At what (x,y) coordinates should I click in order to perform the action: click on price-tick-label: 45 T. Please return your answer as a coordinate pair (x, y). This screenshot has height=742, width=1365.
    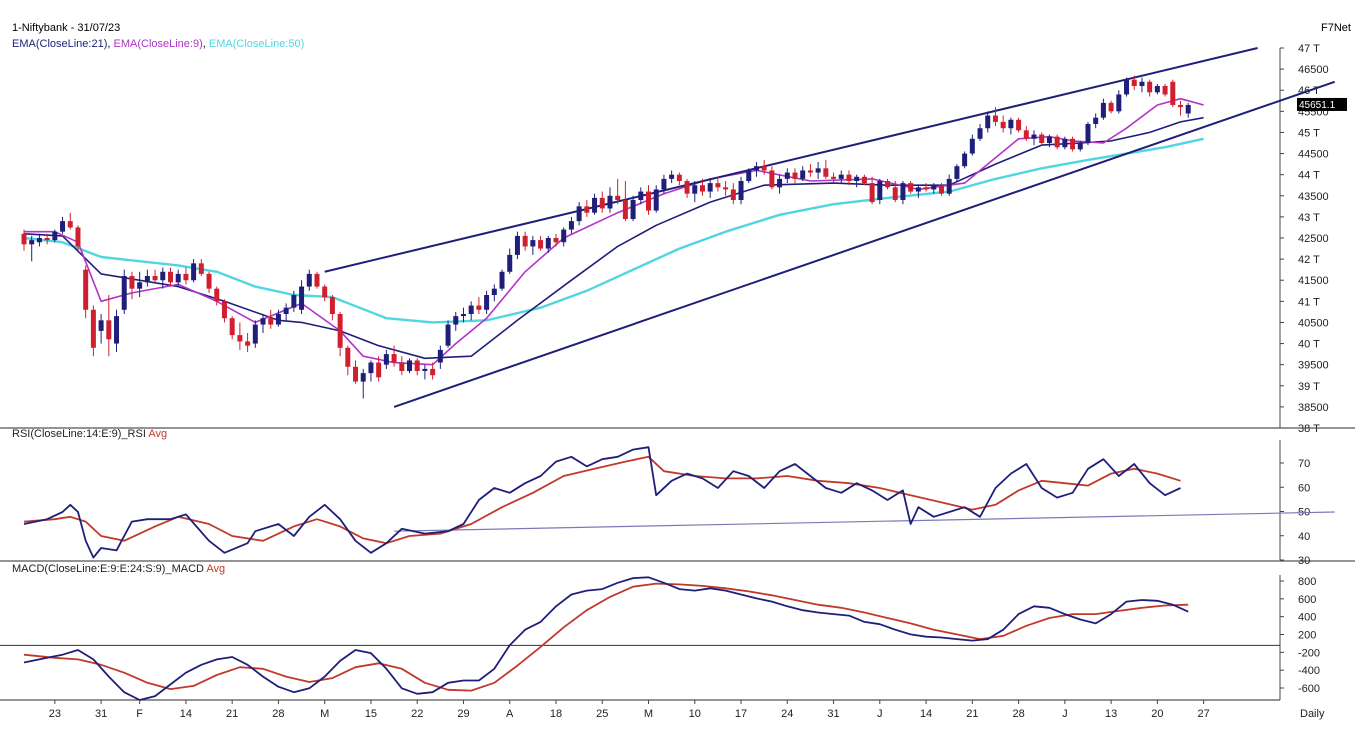
    Looking at the image, I should click on (1309, 133).